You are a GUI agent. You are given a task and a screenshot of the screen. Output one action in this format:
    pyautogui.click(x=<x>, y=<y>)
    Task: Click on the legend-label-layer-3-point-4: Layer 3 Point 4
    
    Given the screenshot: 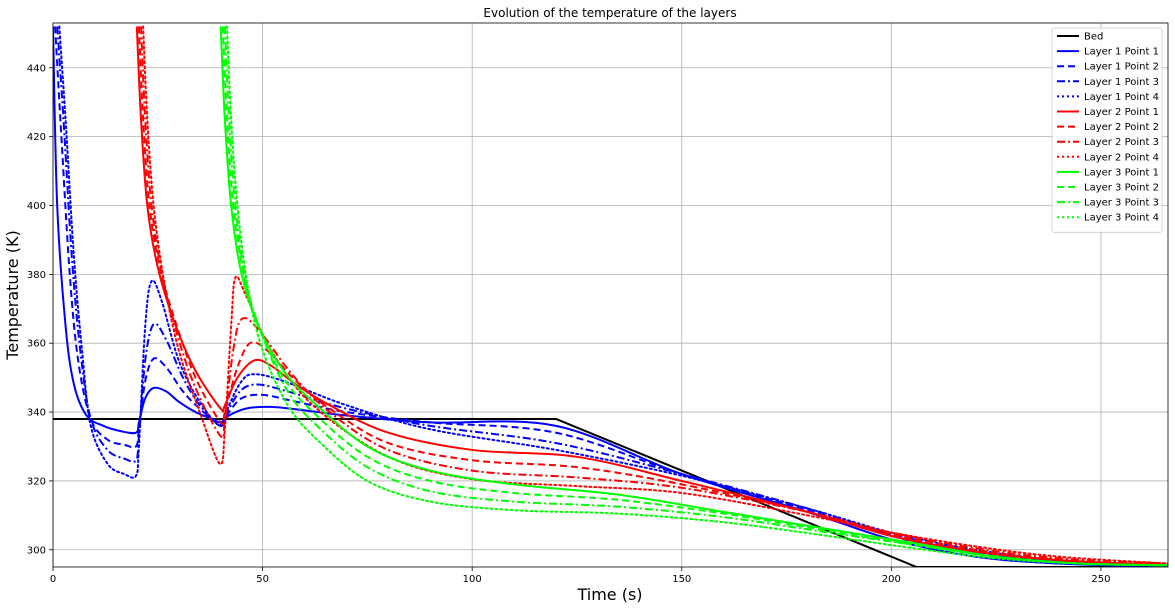 What is the action you would take?
    pyautogui.click(x=1121, y=218)
    